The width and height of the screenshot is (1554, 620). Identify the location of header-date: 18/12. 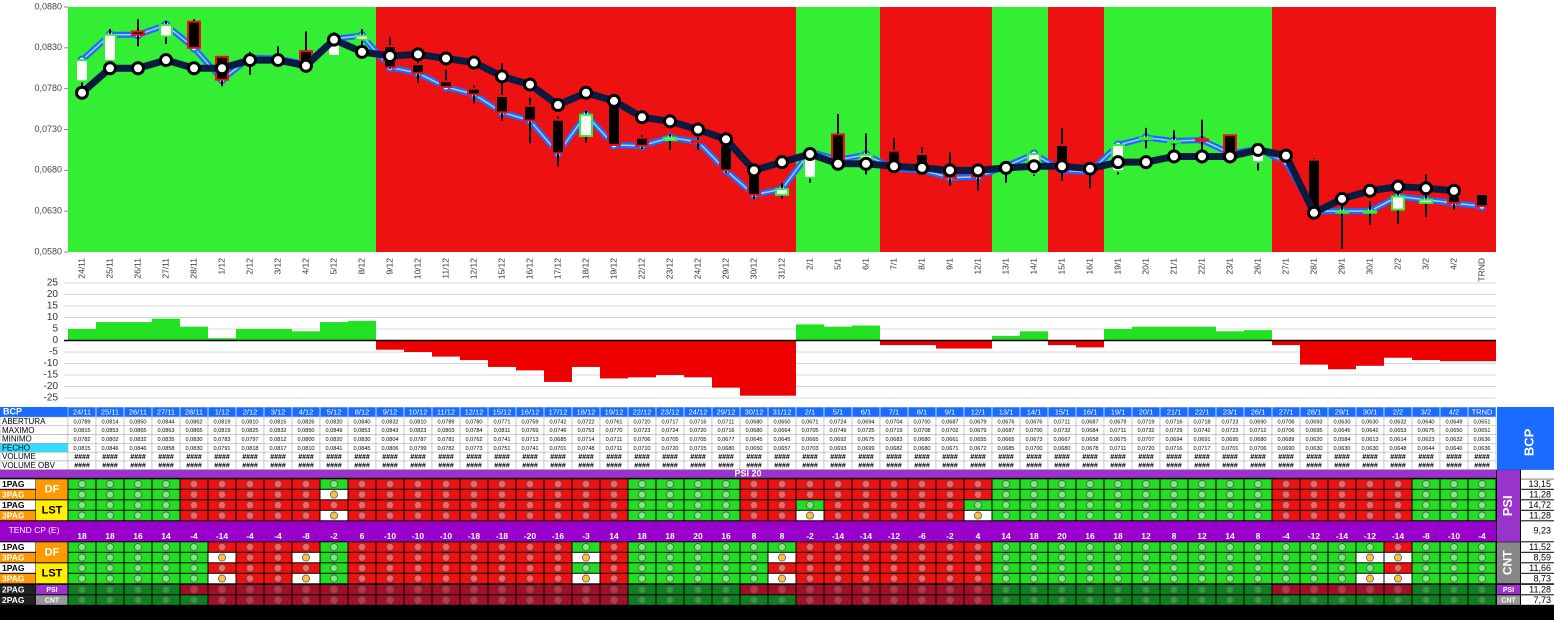
(586, 411).